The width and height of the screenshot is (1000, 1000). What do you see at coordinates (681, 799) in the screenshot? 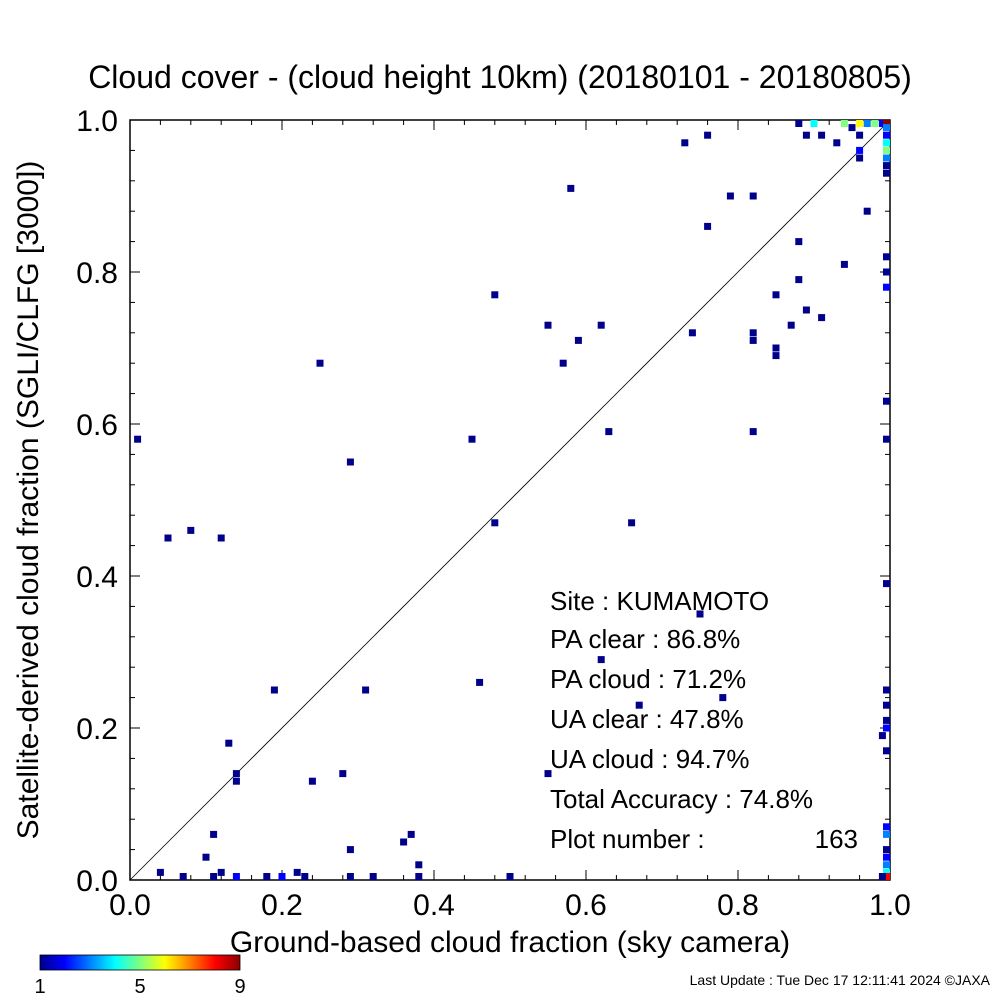
I see `stat-total-accuracy: Total Accuracy : 74.8%` at bounding box center [681, 799].